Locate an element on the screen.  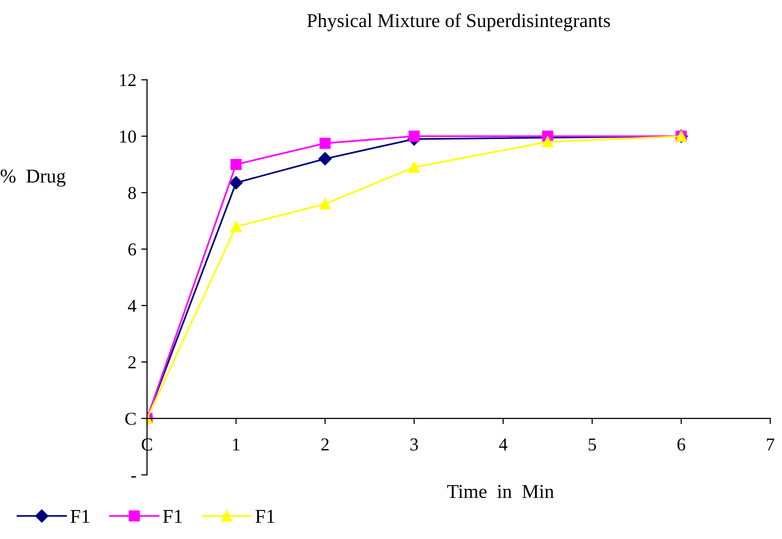
y-tick-label: 12 is located at coordinates (128, 80).